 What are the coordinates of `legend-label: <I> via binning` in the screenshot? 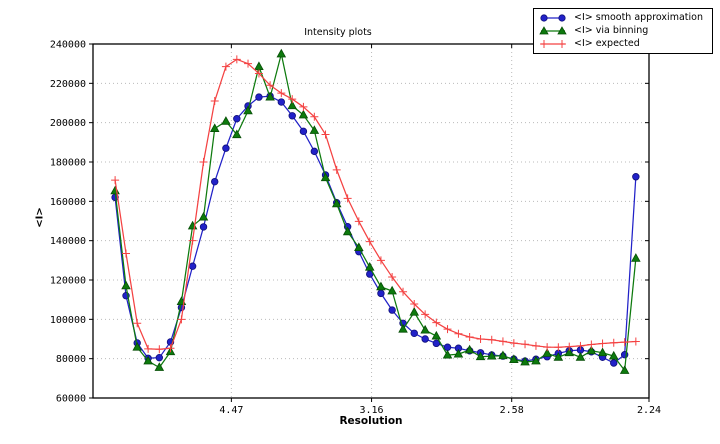 It's located at (611, 30).